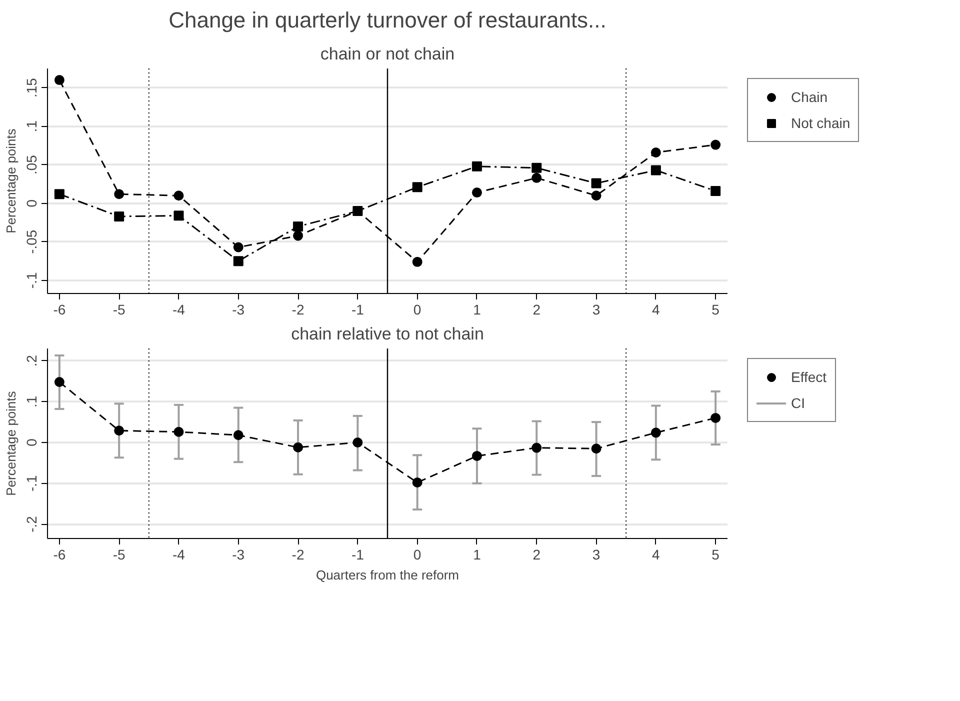  I want to click on legend-label: Chain, so click(809, 97).